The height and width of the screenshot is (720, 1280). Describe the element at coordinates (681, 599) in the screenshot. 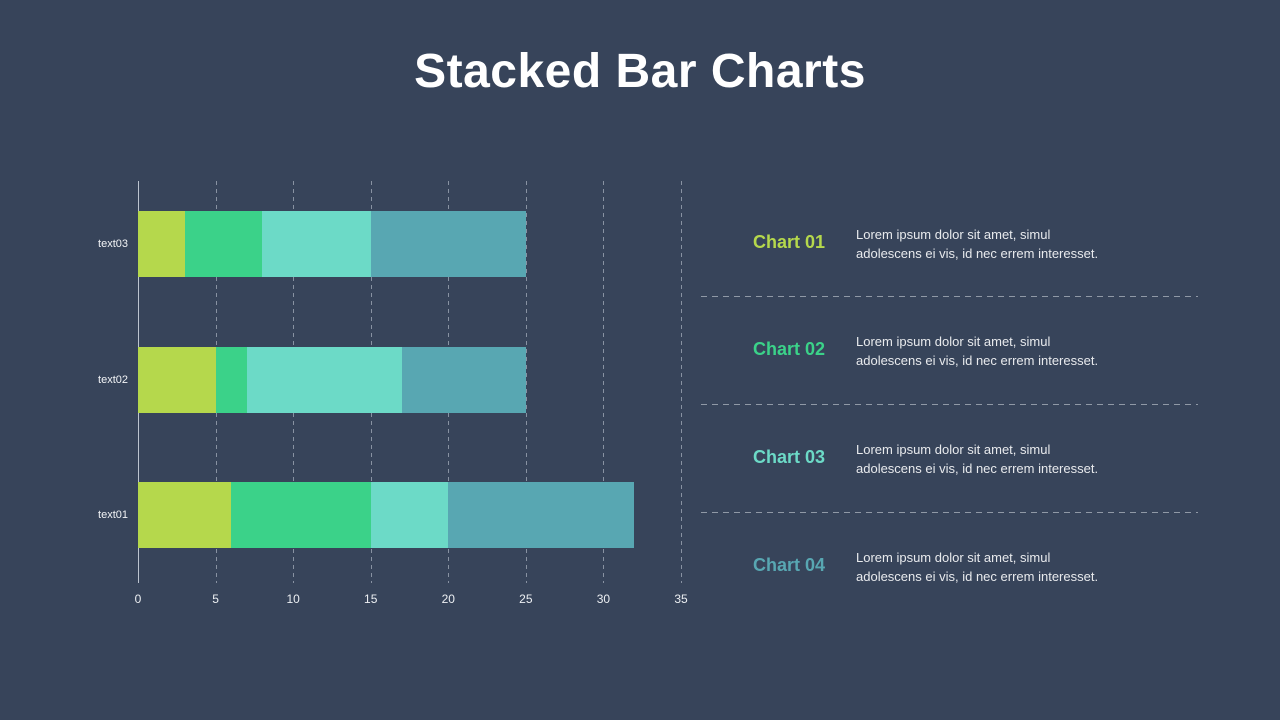

I see `x-tick-label: 35` at that location.